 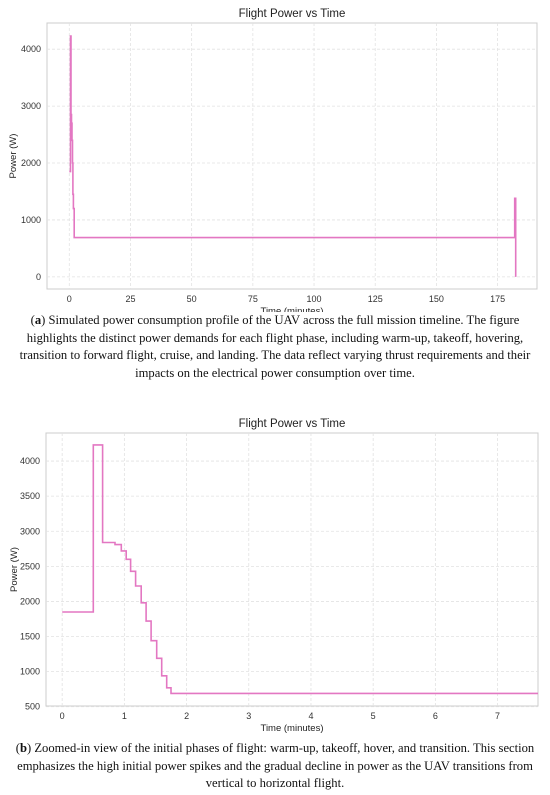 I want to click on chart-a-y-tick-label: 0, so click(x=38, y=277).